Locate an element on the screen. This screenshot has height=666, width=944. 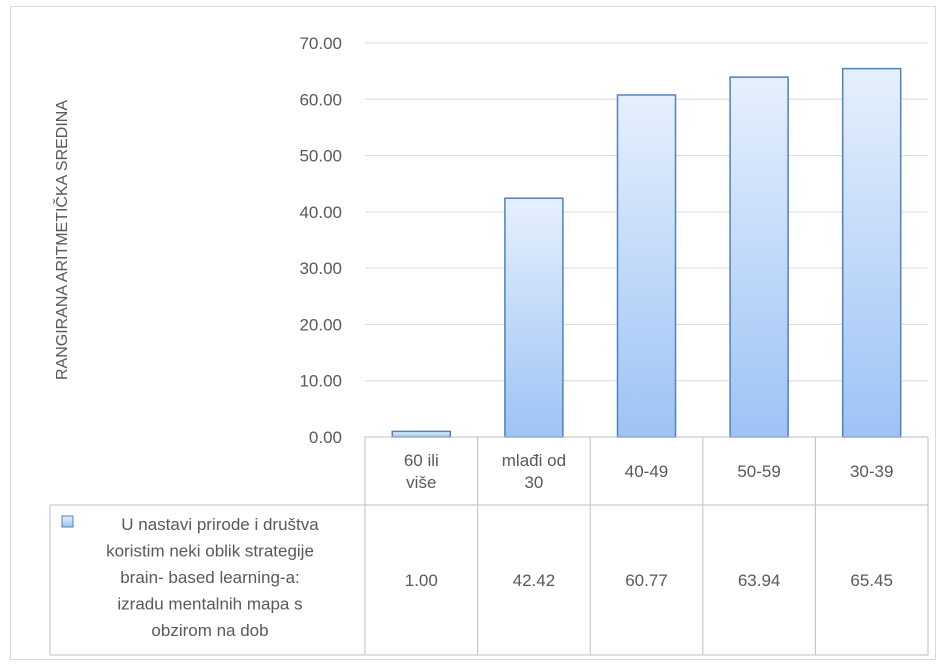
category-label: 50-59 is located at coordinates (758, 471).